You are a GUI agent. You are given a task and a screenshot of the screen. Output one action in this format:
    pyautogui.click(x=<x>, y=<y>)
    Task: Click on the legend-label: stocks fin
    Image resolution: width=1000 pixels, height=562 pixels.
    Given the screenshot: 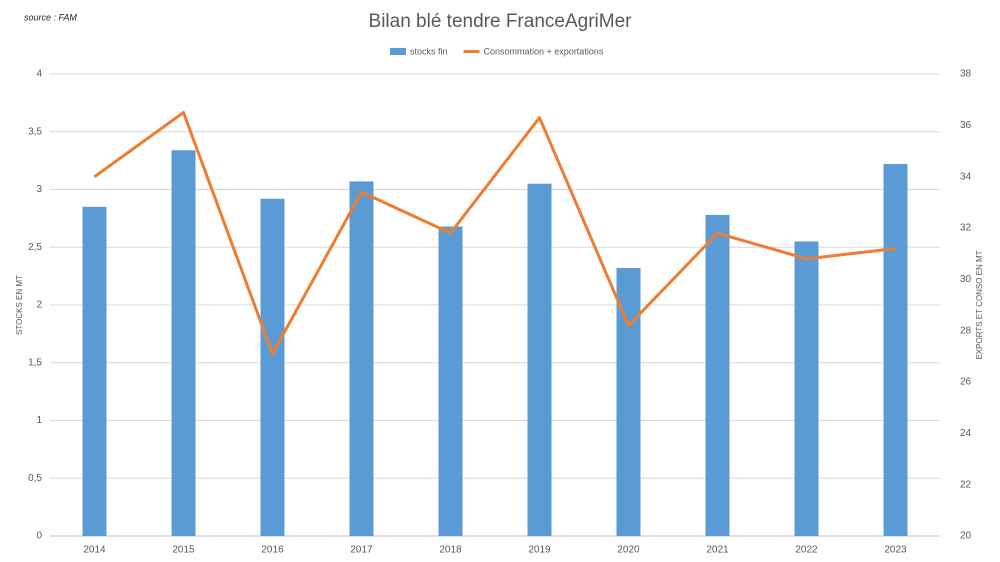 What is the action you would take?
    pyautogui.click(x=429, y=51)
    